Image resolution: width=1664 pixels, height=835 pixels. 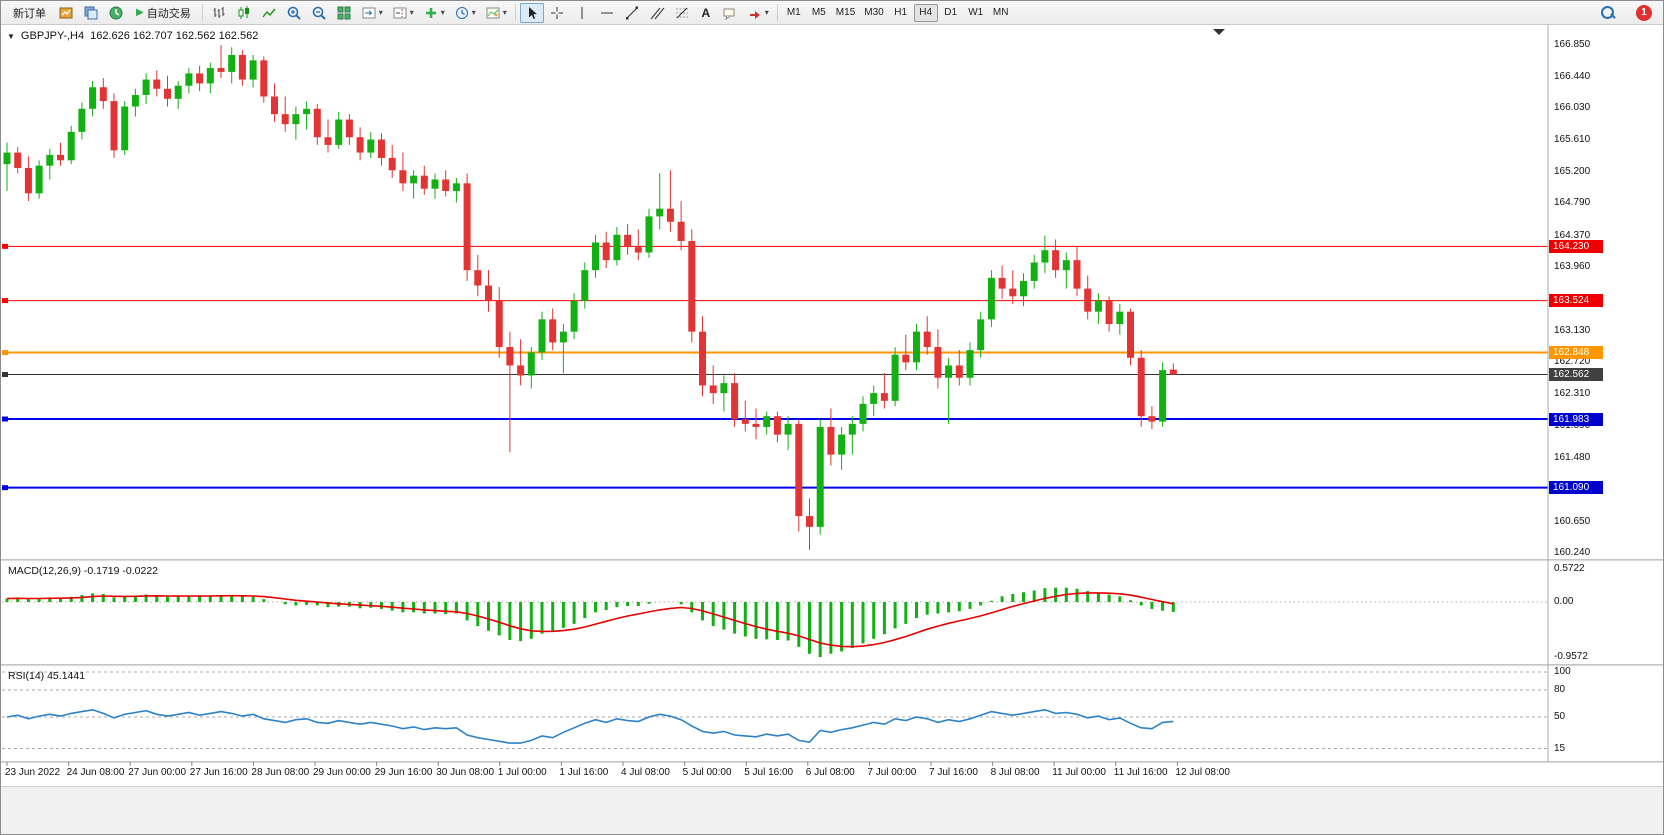 I want to click on indicators-plus-icon, so click(x=430, y=12).